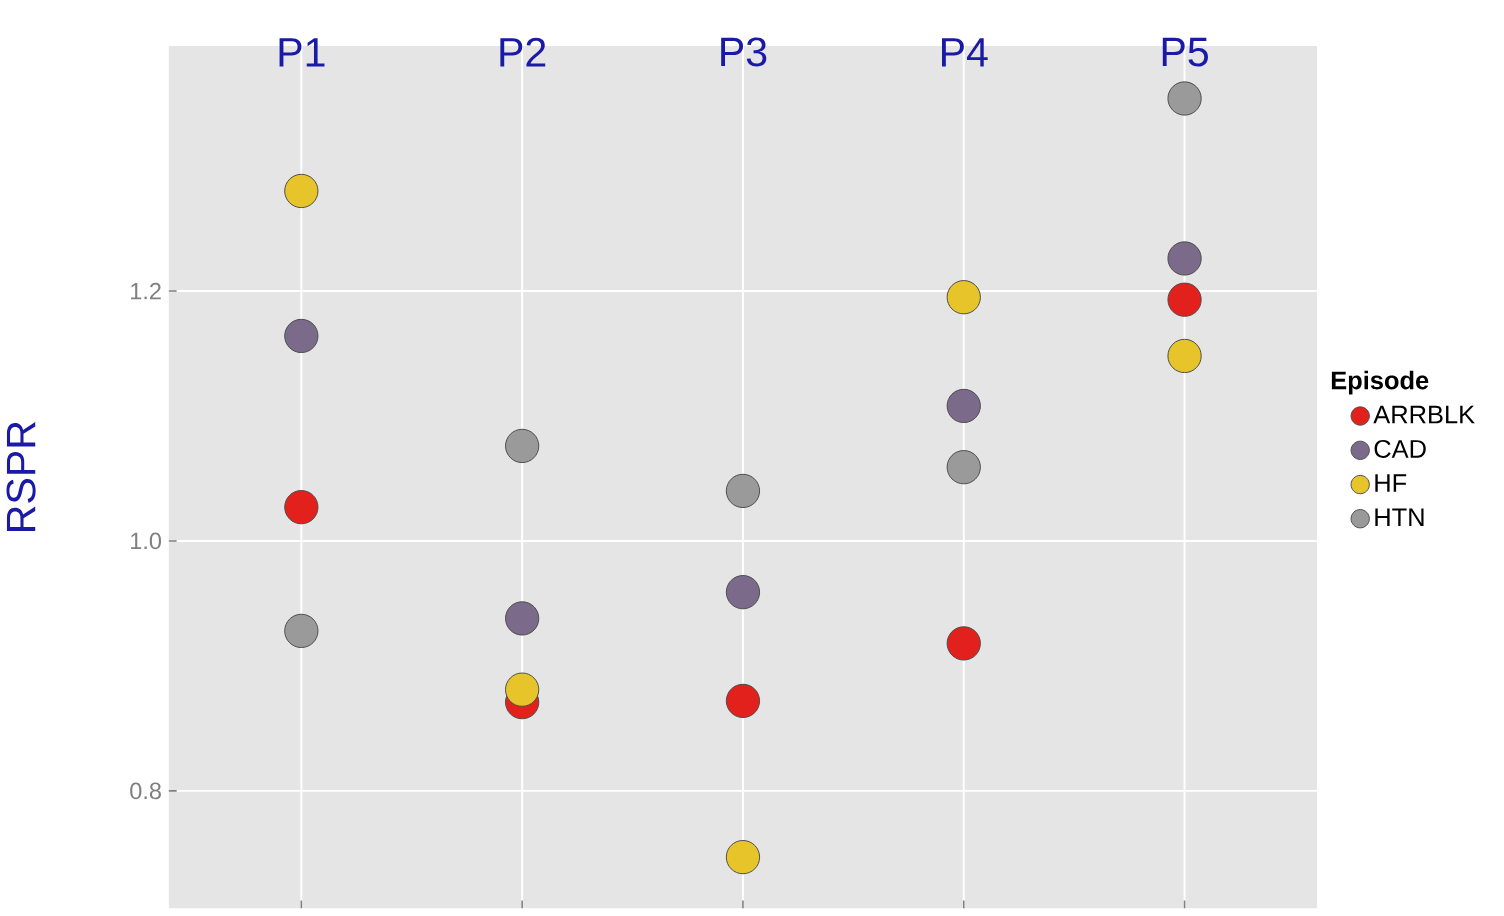 This screenshot has height=916, width=1504. I want to click on x-tick-label: P2, so click(523, 52).